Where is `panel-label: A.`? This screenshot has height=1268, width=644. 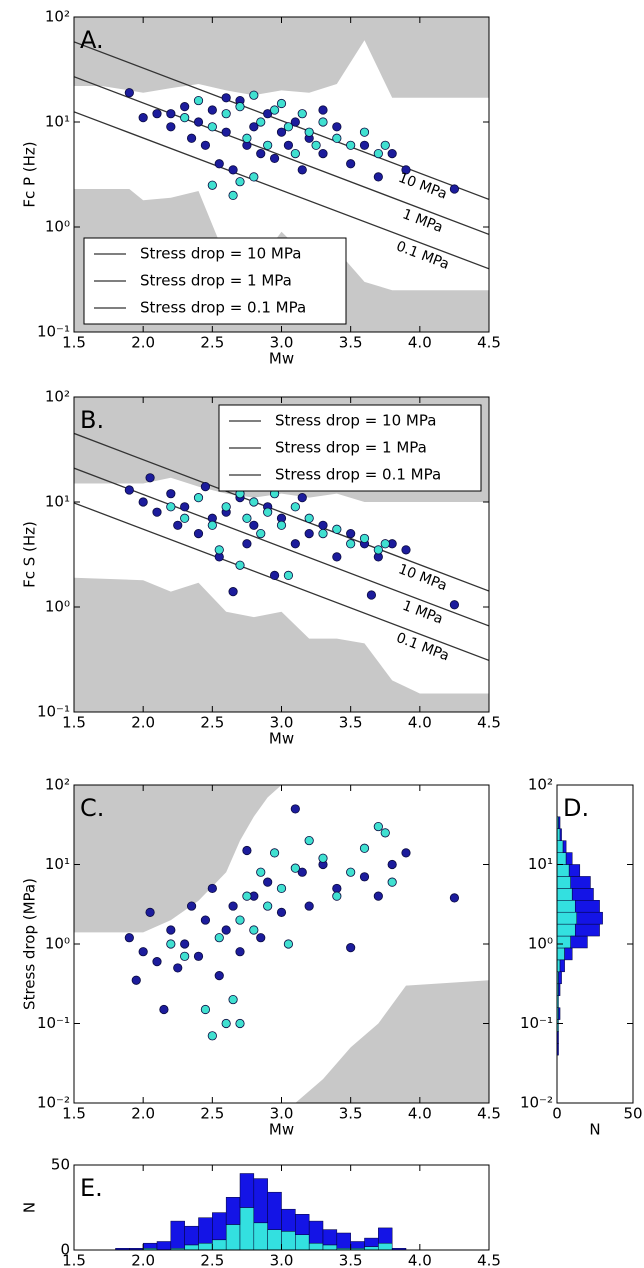
panel-label: A. is located at coordinates (92, 40).